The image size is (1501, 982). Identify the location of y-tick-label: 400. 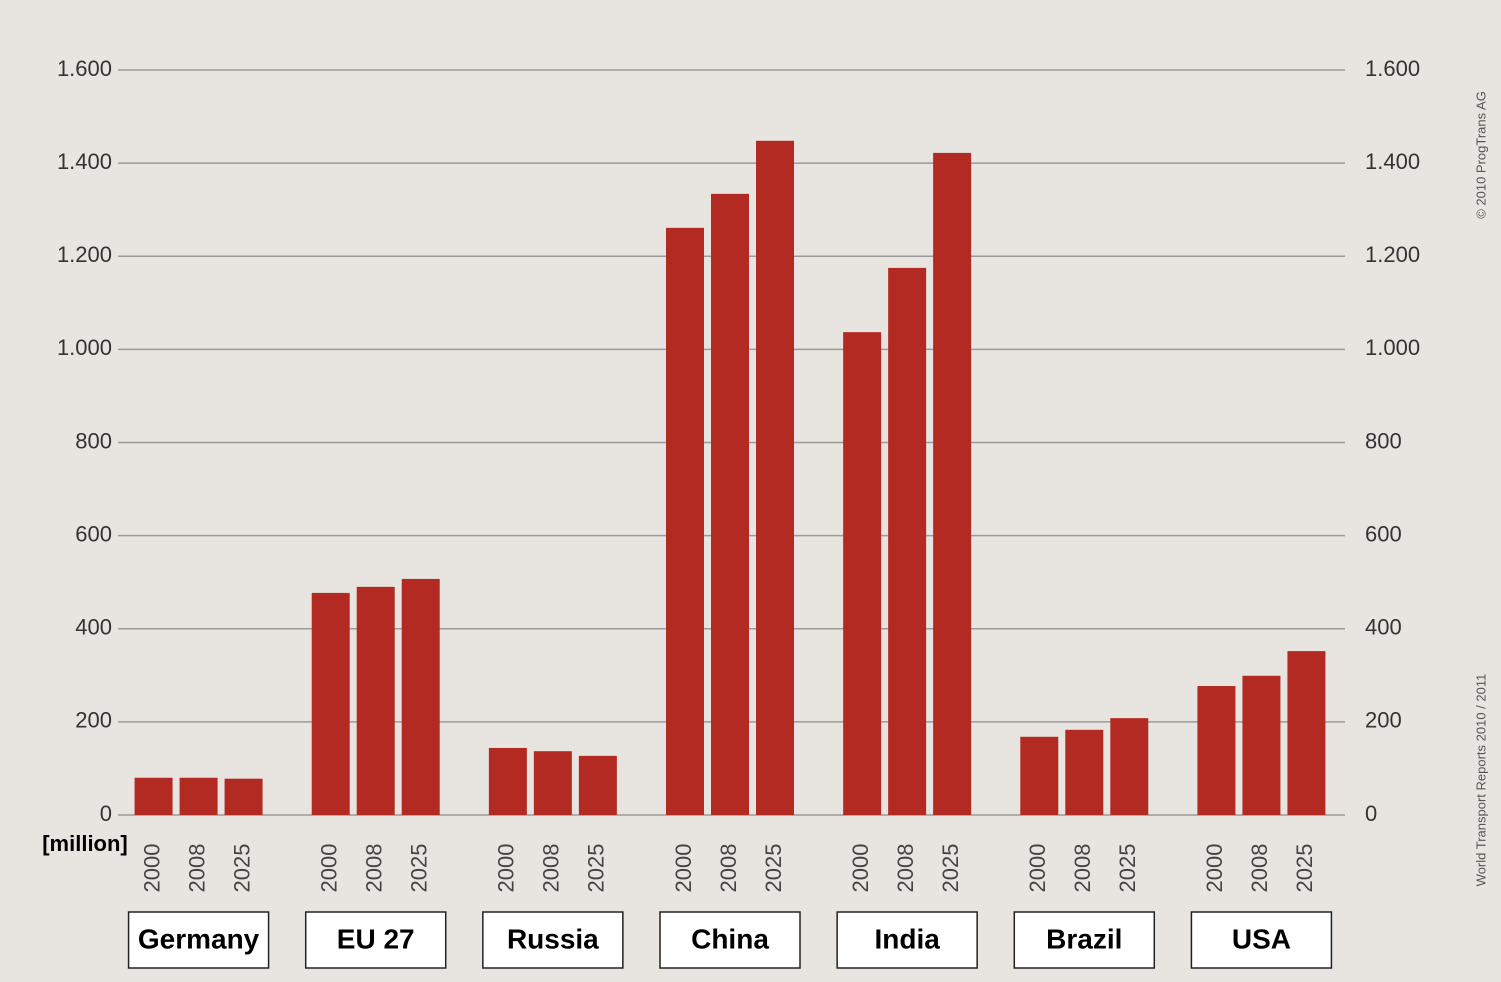
(93, 627).